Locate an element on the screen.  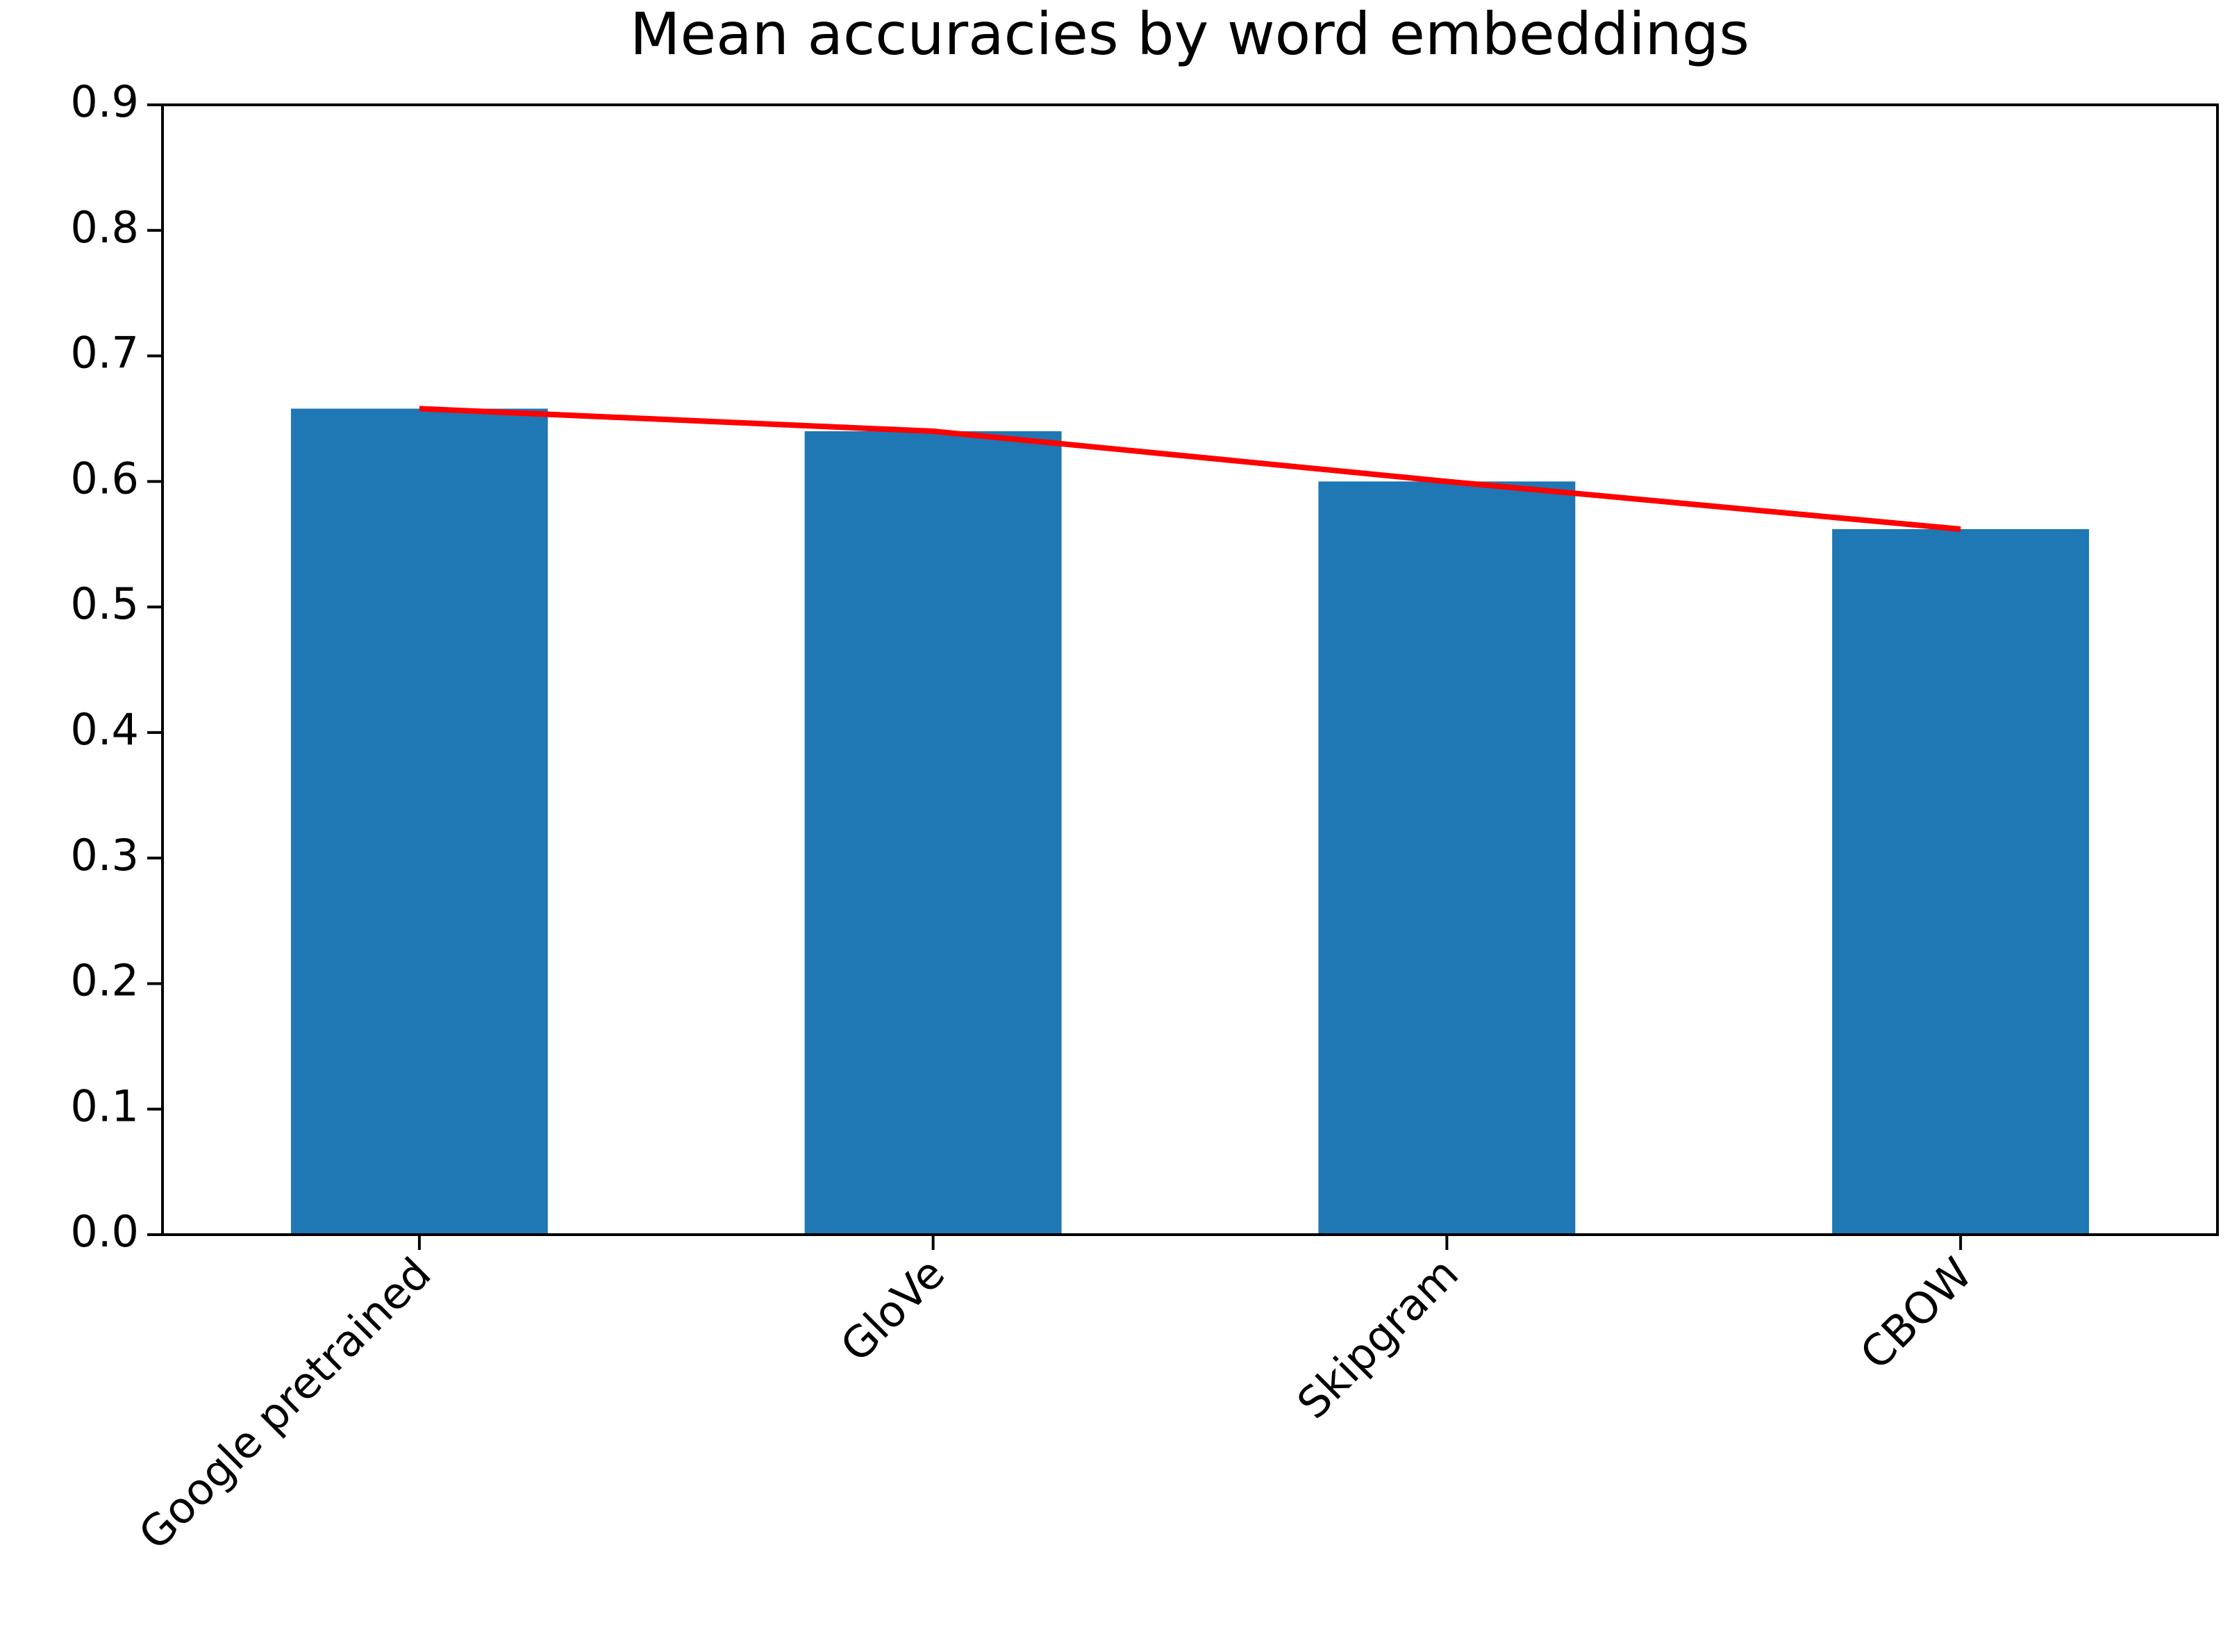
y-tick-label: 0.8 is located at coordinates (104, 227).